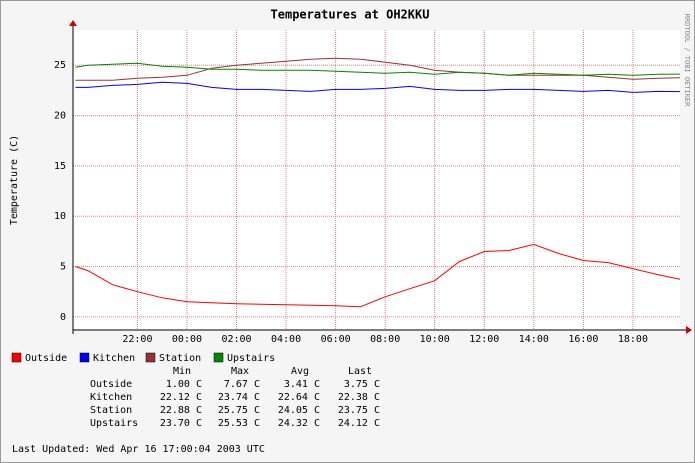 The height and width of the screenshot is (463, 695). What do you see at coordinates (114, 358) in the screenshot?
I see `legend-label: Kitchen` at bounding box center [114, 358].